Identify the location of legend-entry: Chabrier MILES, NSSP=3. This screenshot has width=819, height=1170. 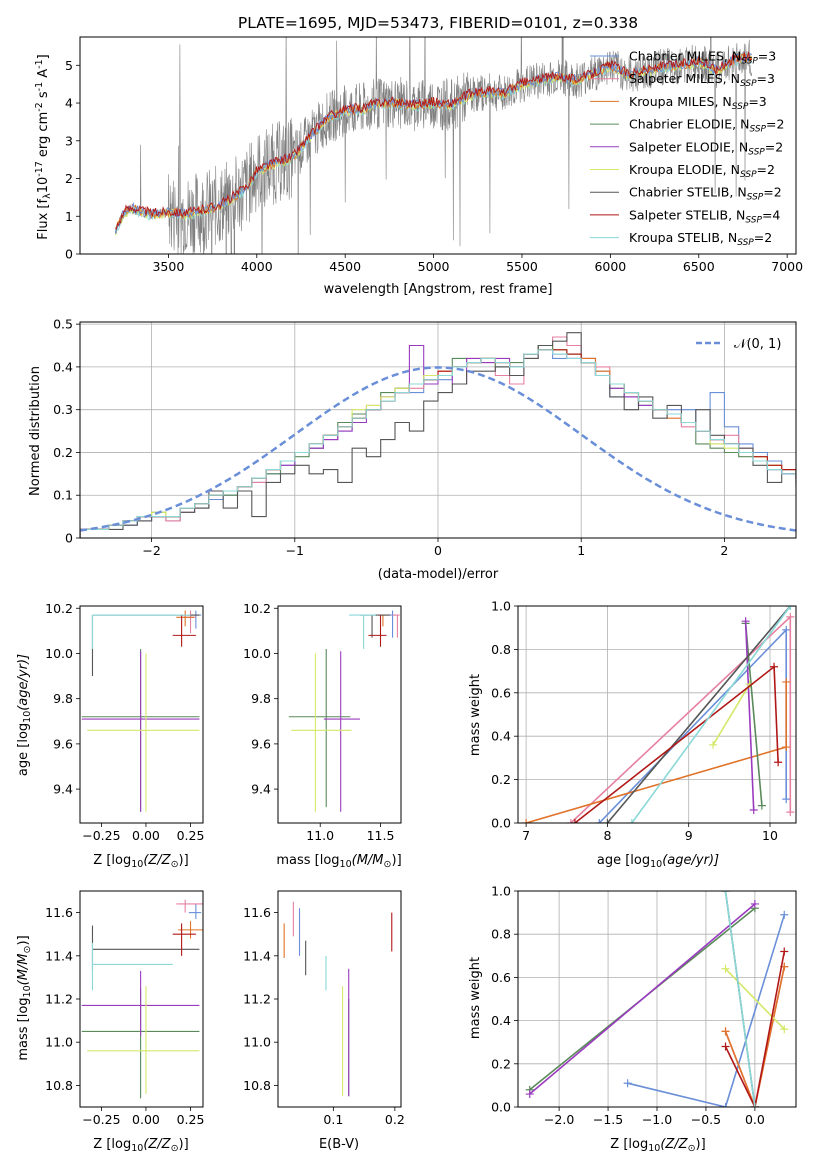
(702, 58).